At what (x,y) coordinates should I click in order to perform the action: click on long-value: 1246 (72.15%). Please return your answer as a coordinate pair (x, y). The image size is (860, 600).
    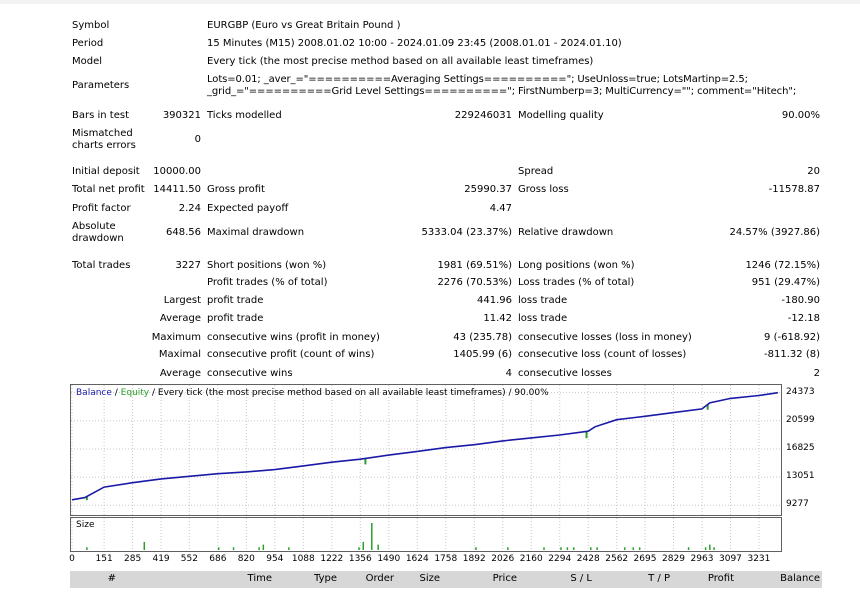
    Looking at the image, I should click on (782, 265).